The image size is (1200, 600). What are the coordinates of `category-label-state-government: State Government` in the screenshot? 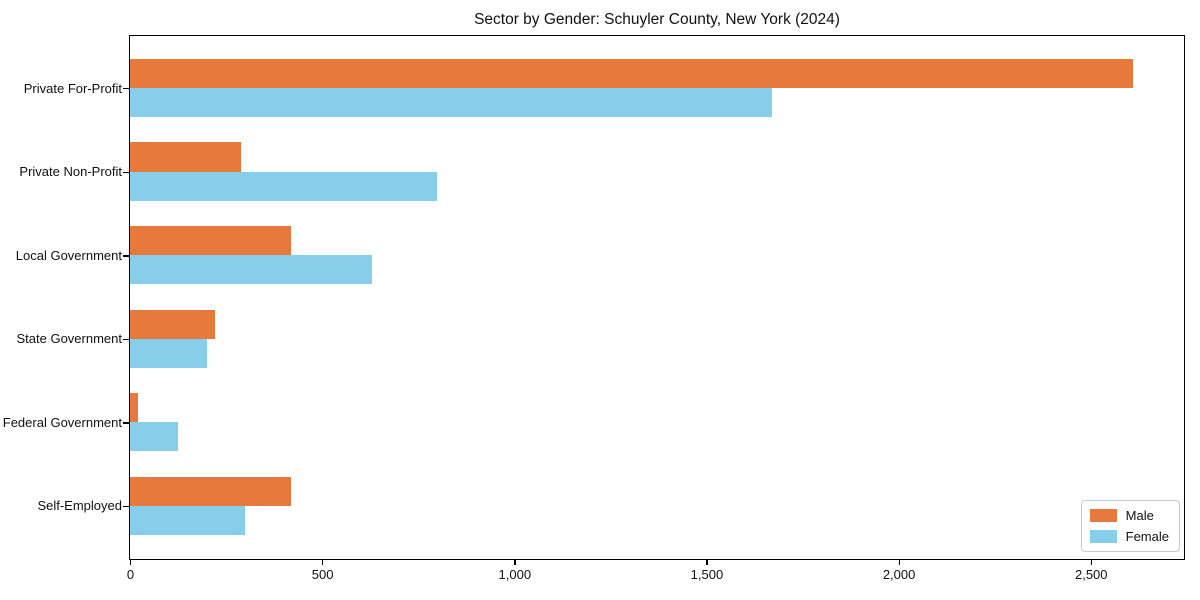 It's located at (69, 339).